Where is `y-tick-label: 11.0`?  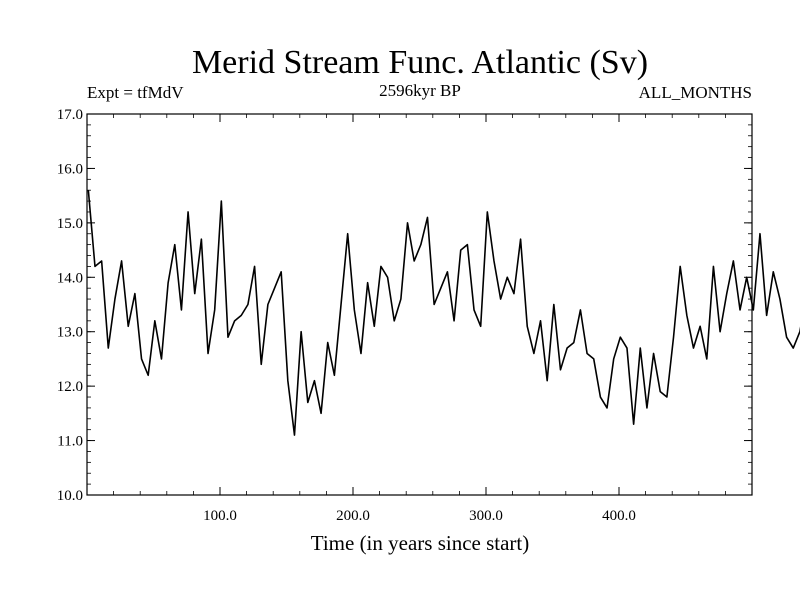
y-tick-label: 11.0 is located at coordinates (70, 442).